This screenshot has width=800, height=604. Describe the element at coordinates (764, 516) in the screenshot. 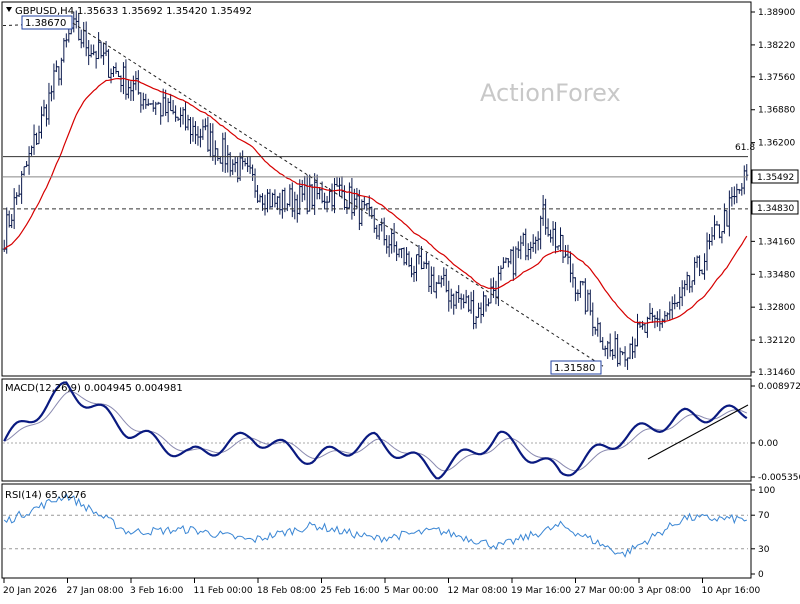

I see `rsi-tick-label: 70` at that location.